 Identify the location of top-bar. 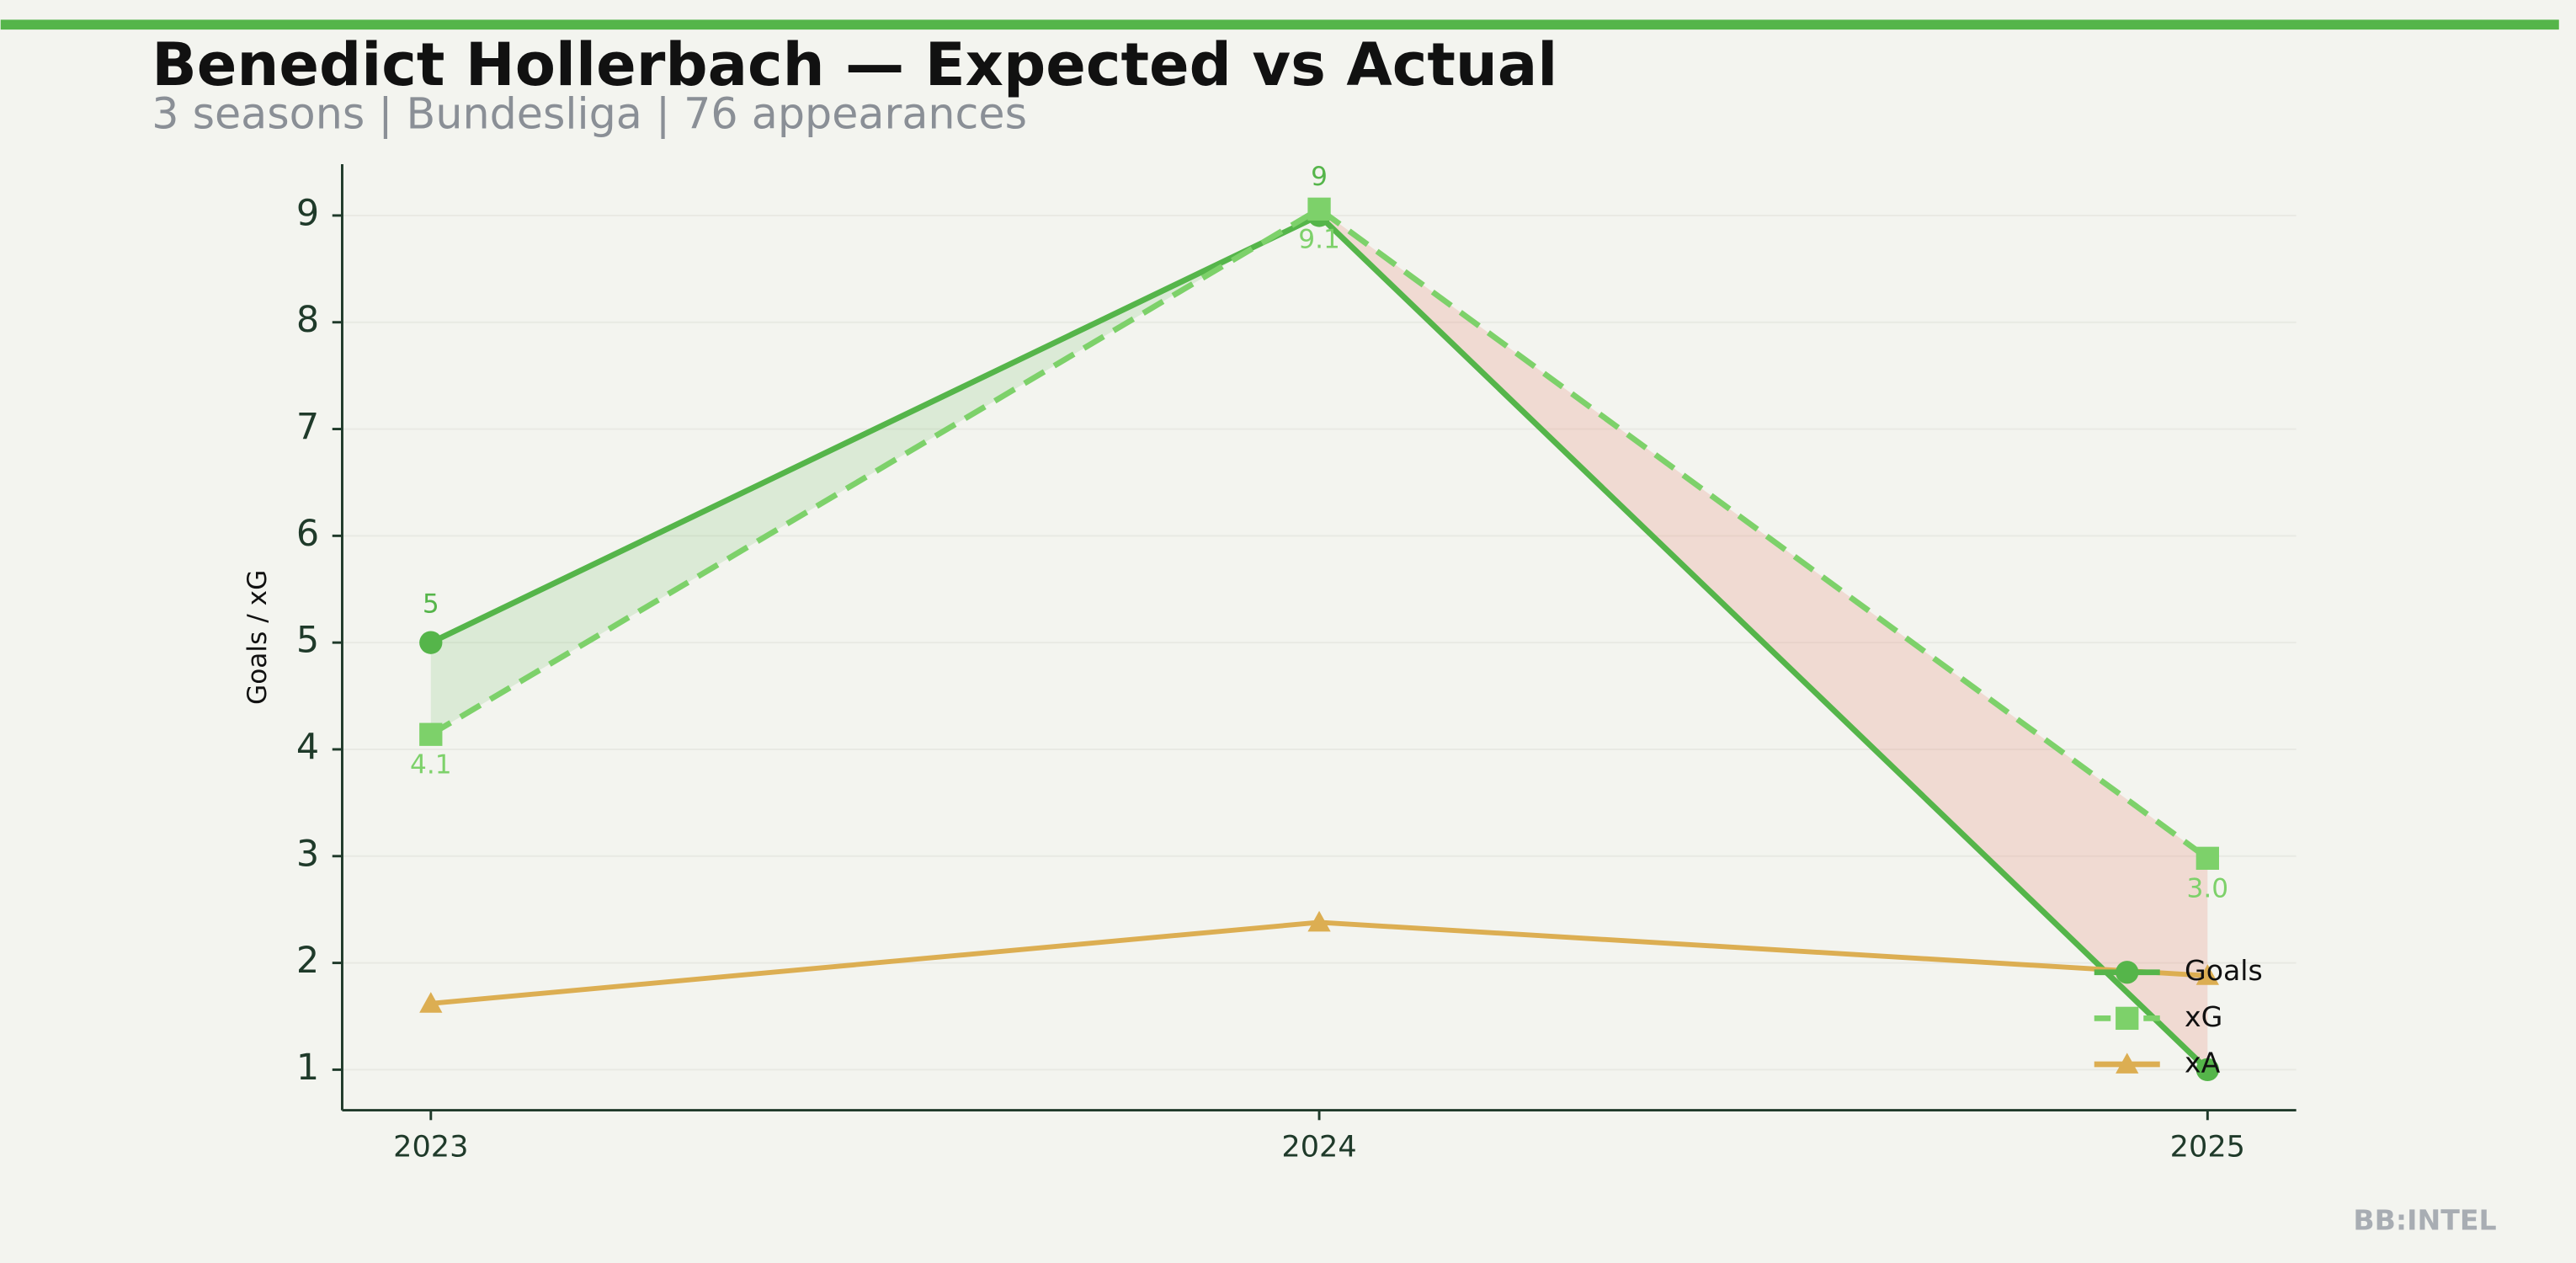
(1280, 24).